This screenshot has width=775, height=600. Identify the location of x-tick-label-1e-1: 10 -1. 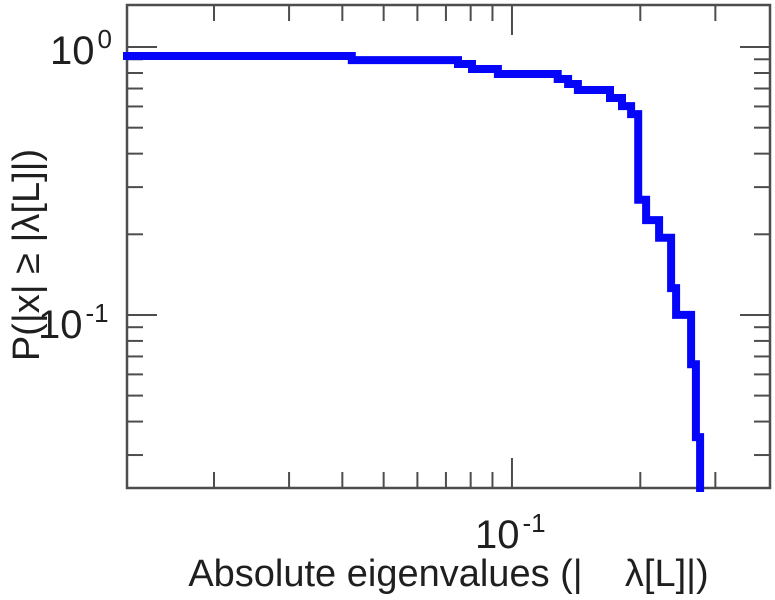
(510, 532).